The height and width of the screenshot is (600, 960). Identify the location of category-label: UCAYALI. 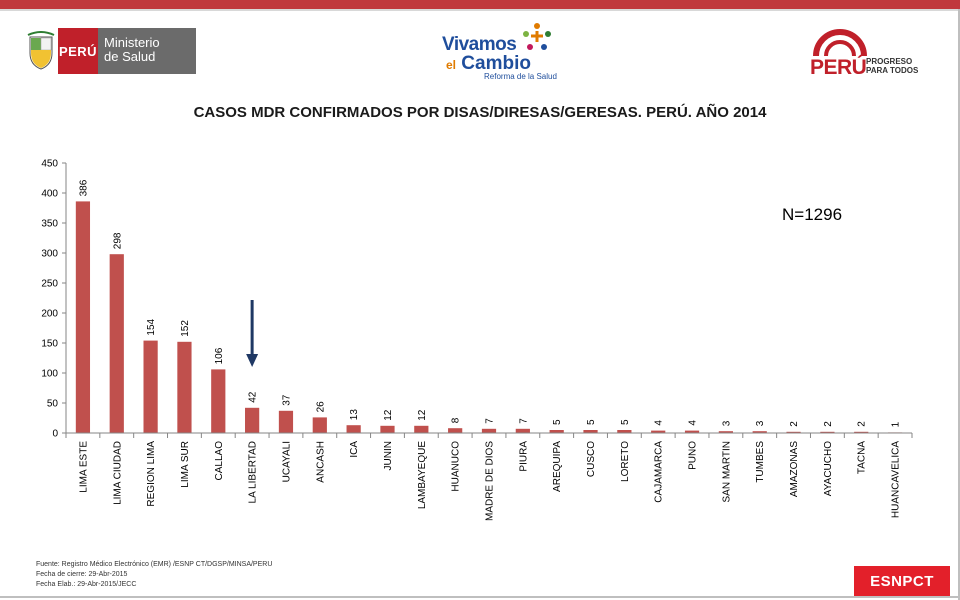
(286, 461).